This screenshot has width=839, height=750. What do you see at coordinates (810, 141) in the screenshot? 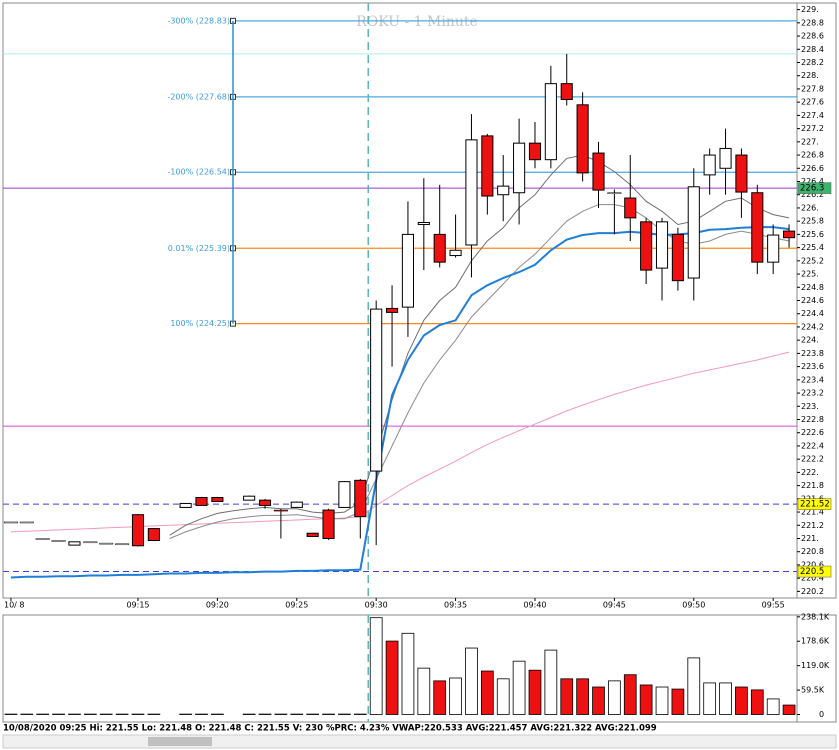
I see `y-tick-label: 227.` at bounding box center [810, 141].